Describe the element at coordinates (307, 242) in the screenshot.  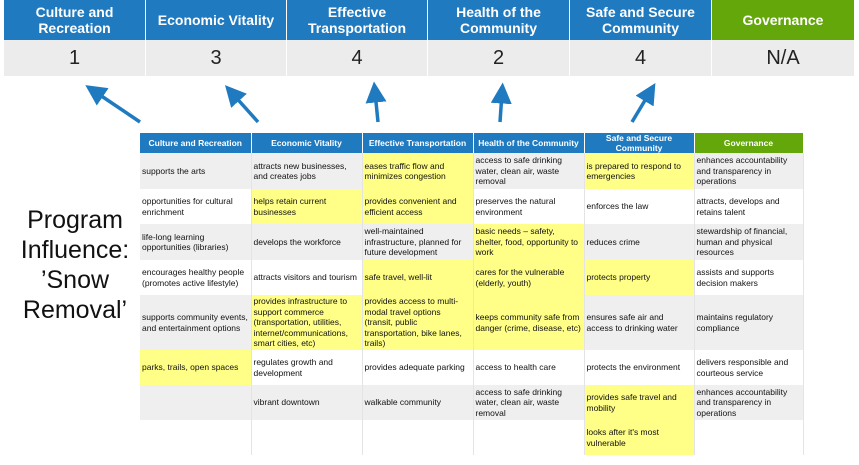
I see `table-cell: develops the workforce` at that location.